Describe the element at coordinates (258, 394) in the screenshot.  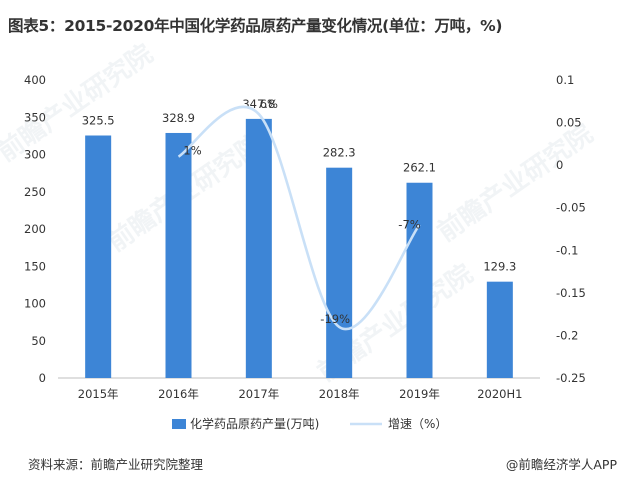
I see `x-tick-label: 2017年` at that location.